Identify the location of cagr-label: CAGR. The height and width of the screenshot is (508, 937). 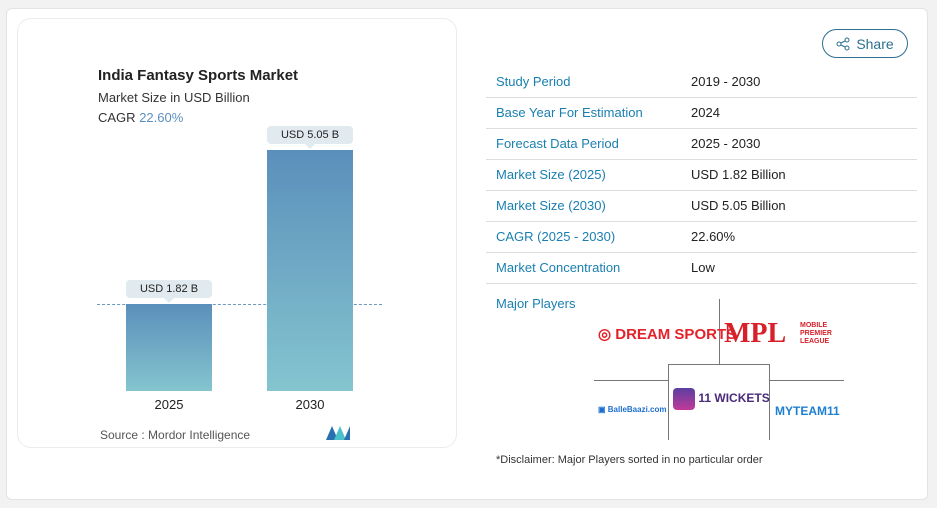
(117, 117).